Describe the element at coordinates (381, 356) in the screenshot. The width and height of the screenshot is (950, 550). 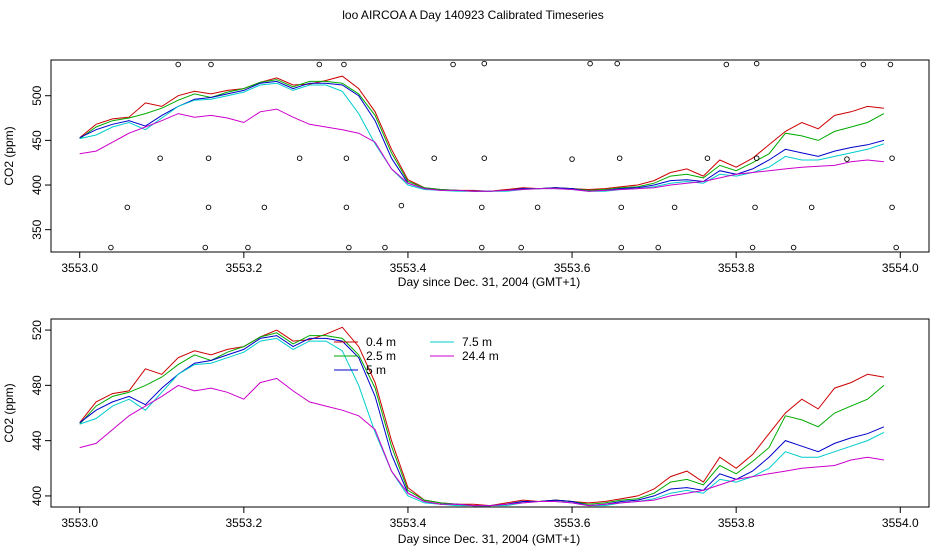
I see `legend-label: 2.5 m` at that location.